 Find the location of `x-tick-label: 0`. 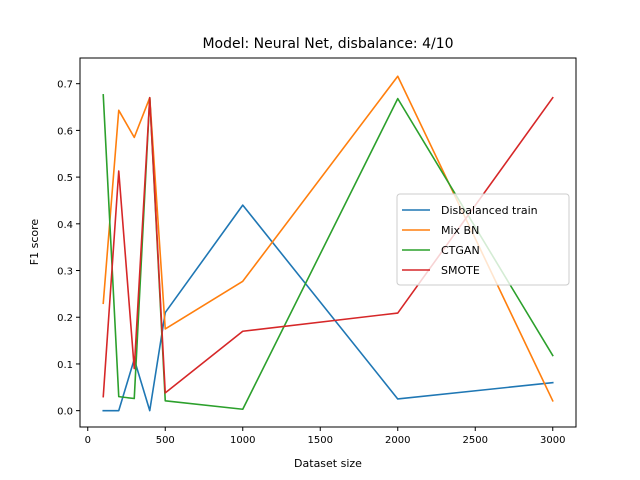

x-tick-label: 0 is located at coordinates (88, 440).